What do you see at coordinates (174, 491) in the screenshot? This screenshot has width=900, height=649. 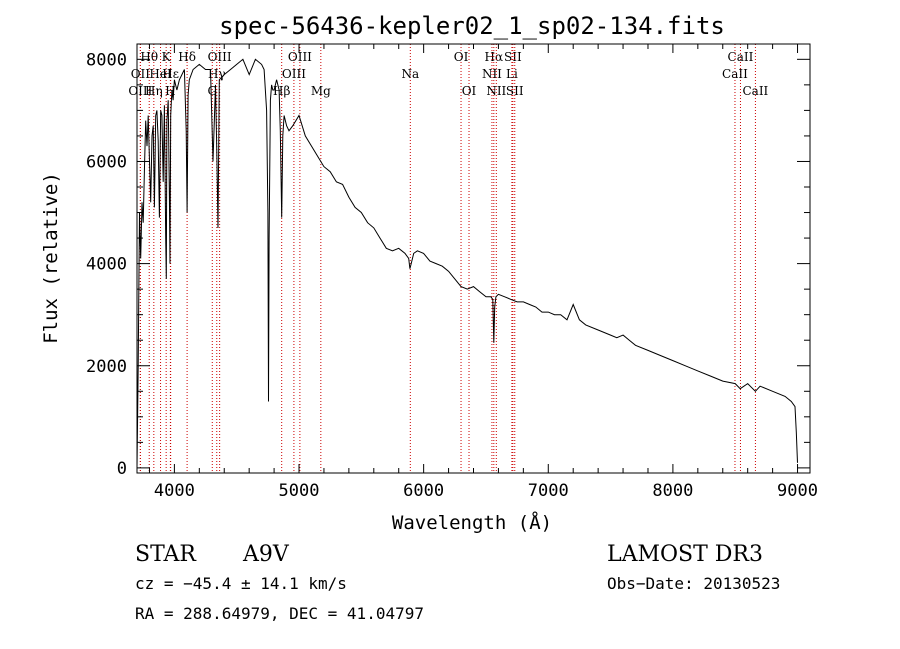 I see `x-tick-label: 4000` at bounding box center [174, 491].